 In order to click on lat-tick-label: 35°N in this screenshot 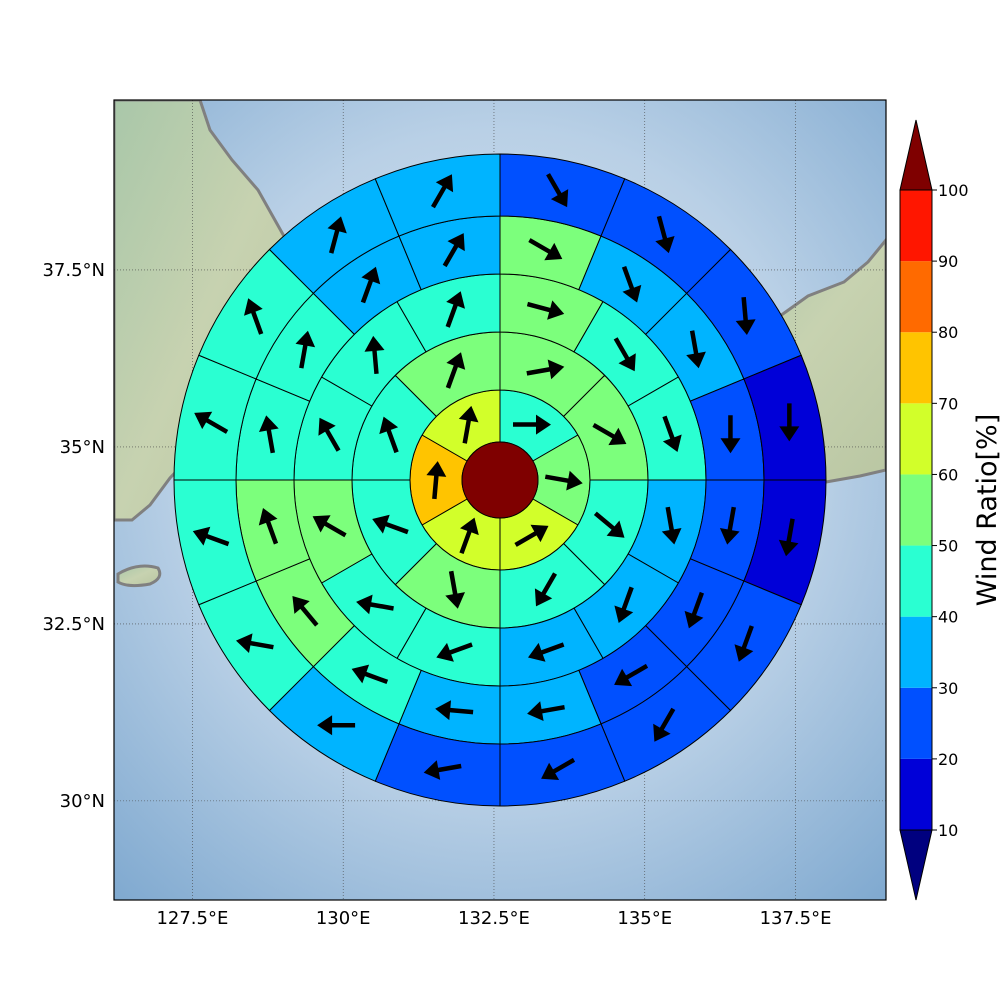, I will do `click(82, 447)`.